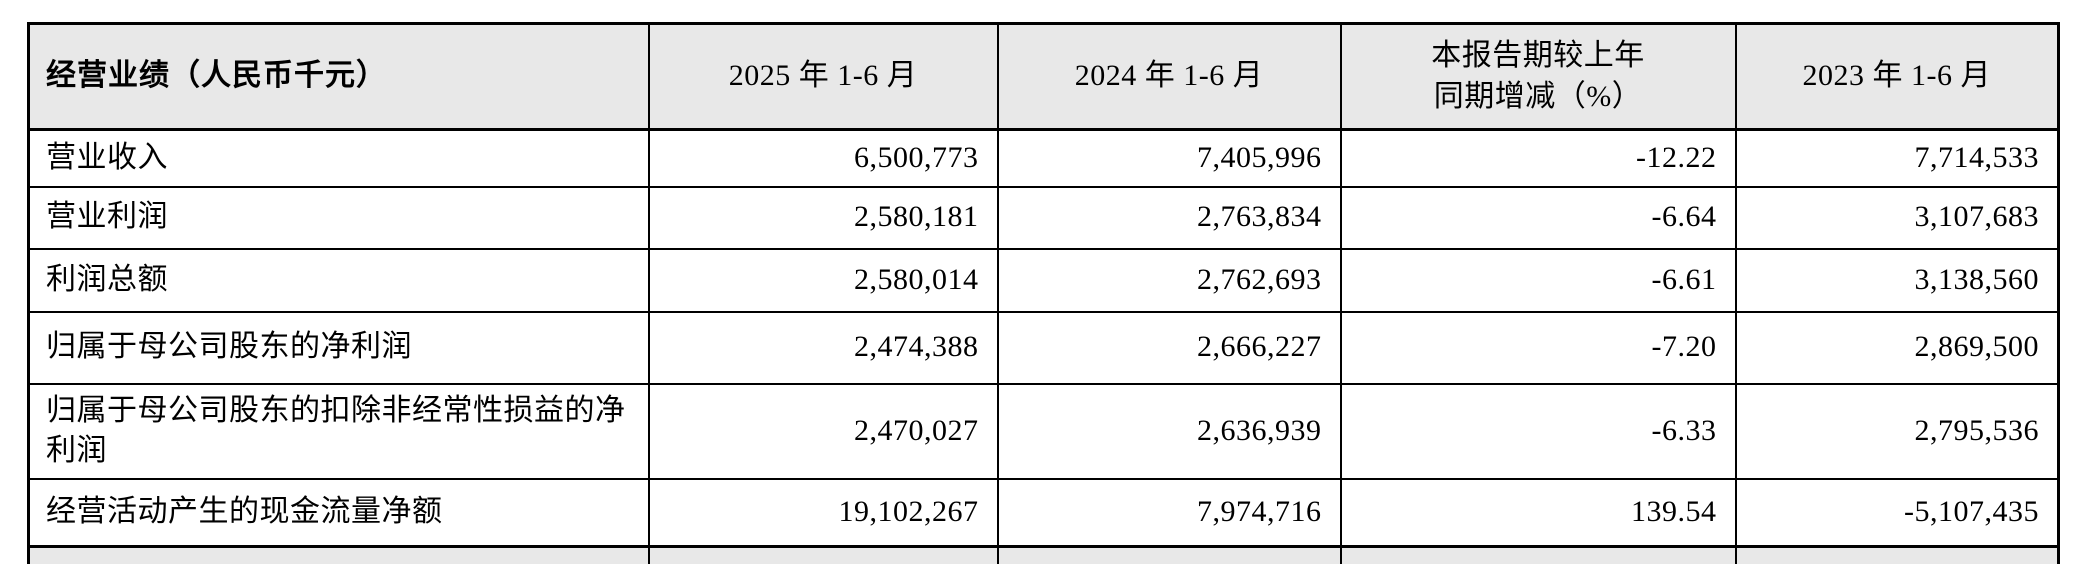 This screenshot has width=2086, height=564. What do you see at coordinates (1897, 280) in the screenshot?
I see `value-2023: 3,138,560` at bounding box center [1897, 280].